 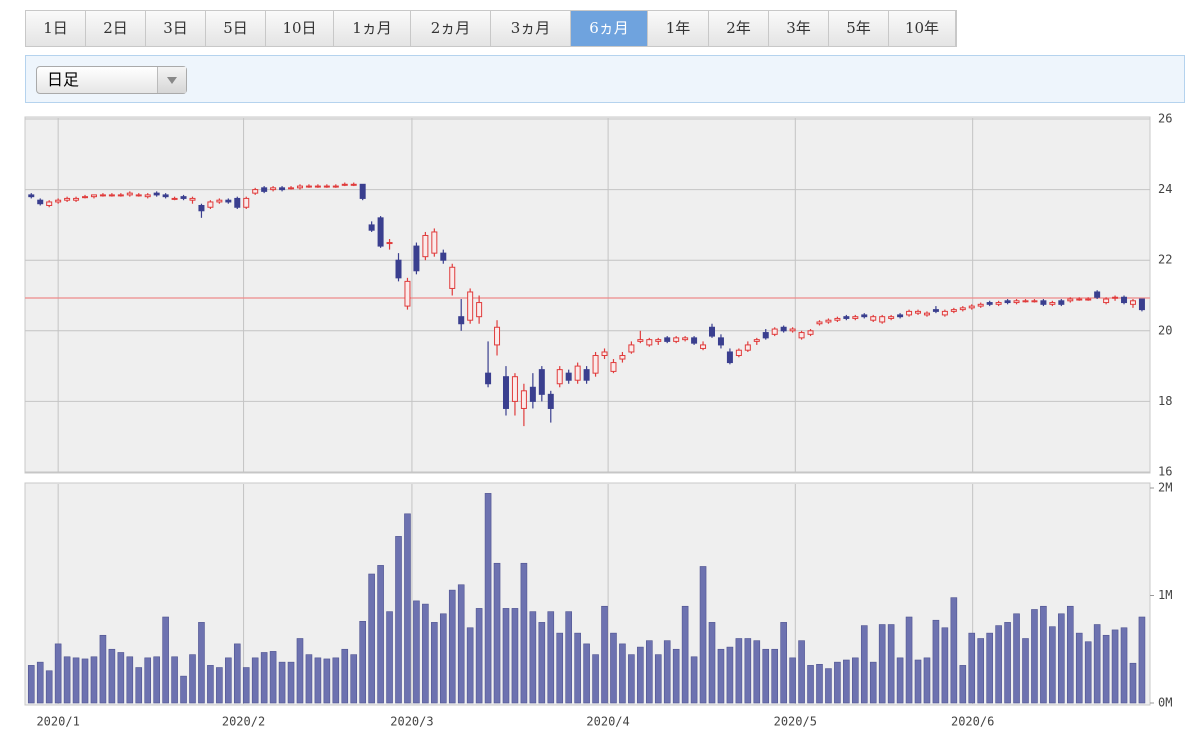 I want to click on range-tab: 1ヵ月, so click(x=372, y=28).